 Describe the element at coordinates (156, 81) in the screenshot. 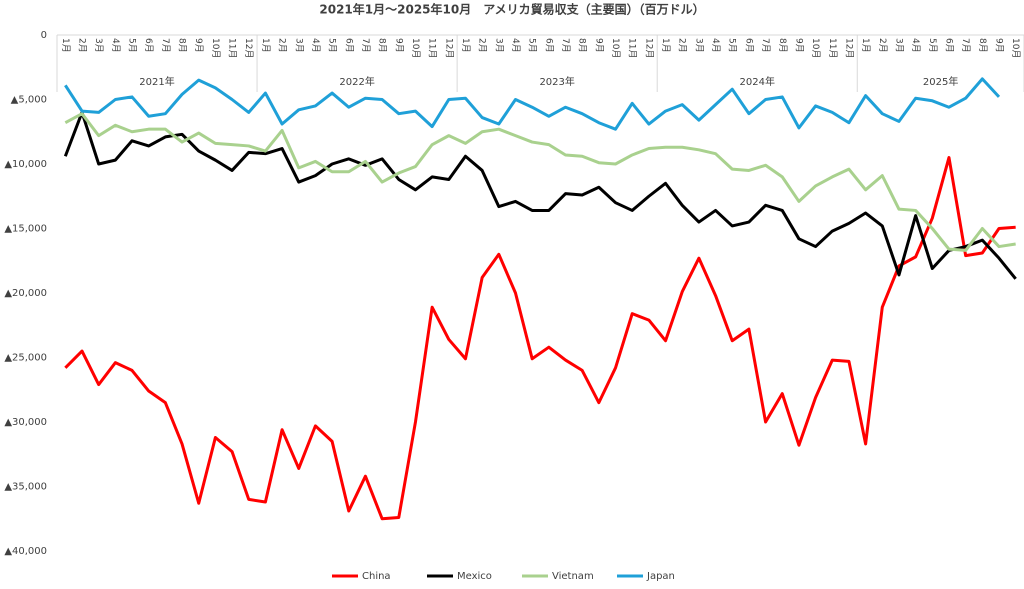

I see `x-group-label: 2021年` at that location.